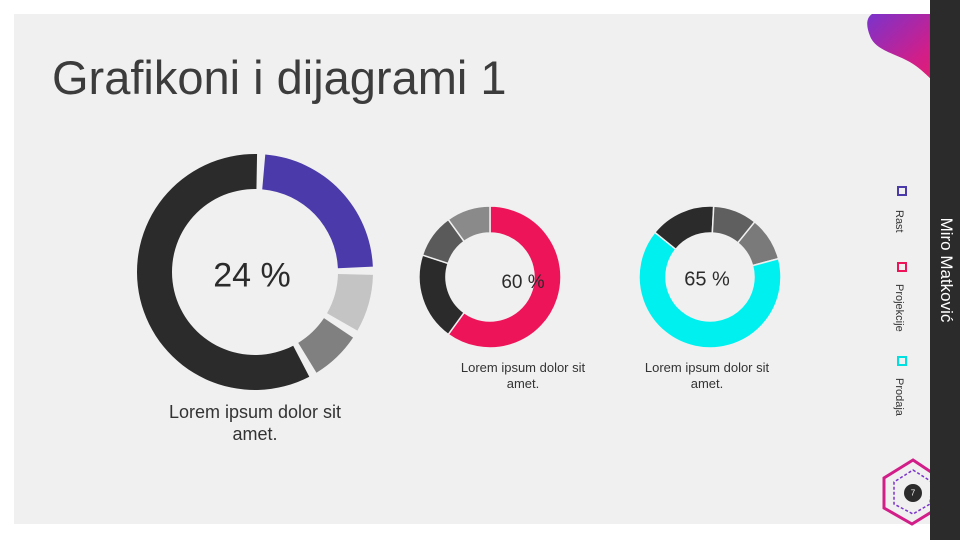 The height and width of the screenshot is (540, 960). Describe the element at coordinates (902, 361) in the screenshot. I see `legend-swatch-prodaja` at that location.